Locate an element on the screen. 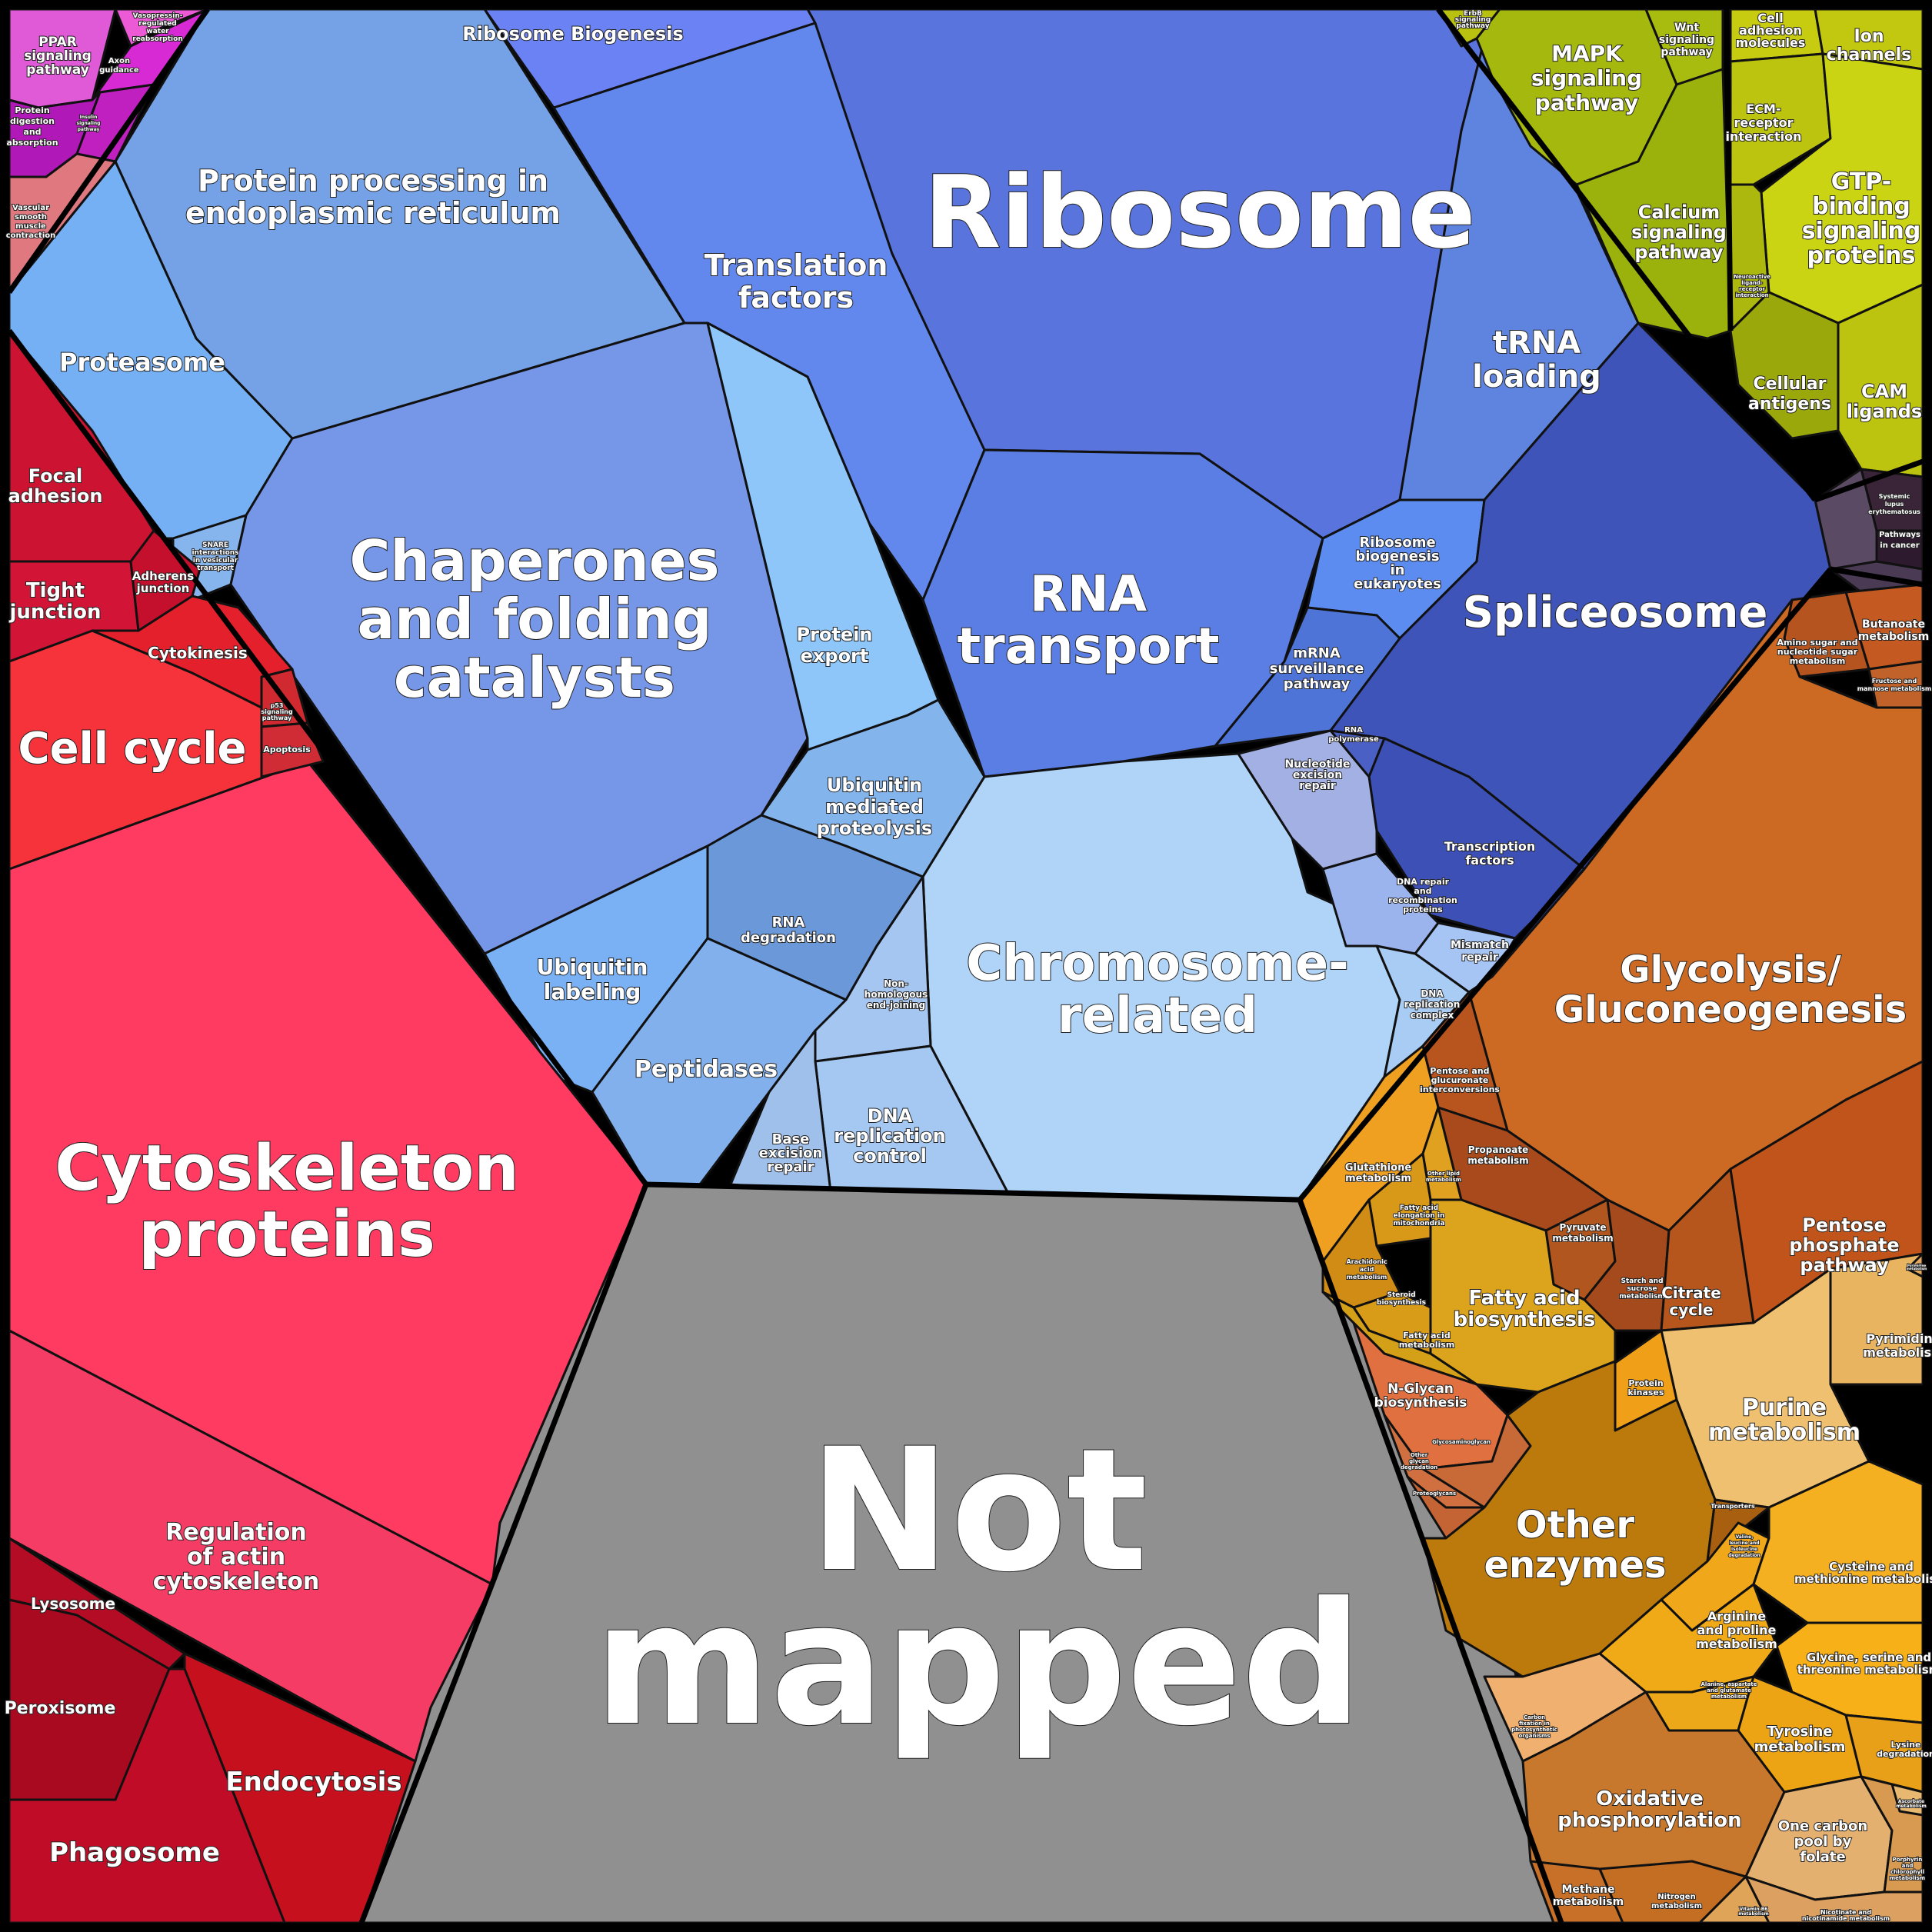  label-nglycan: N-Glycan biosynthesis is located at coordinates (1420, 1396).